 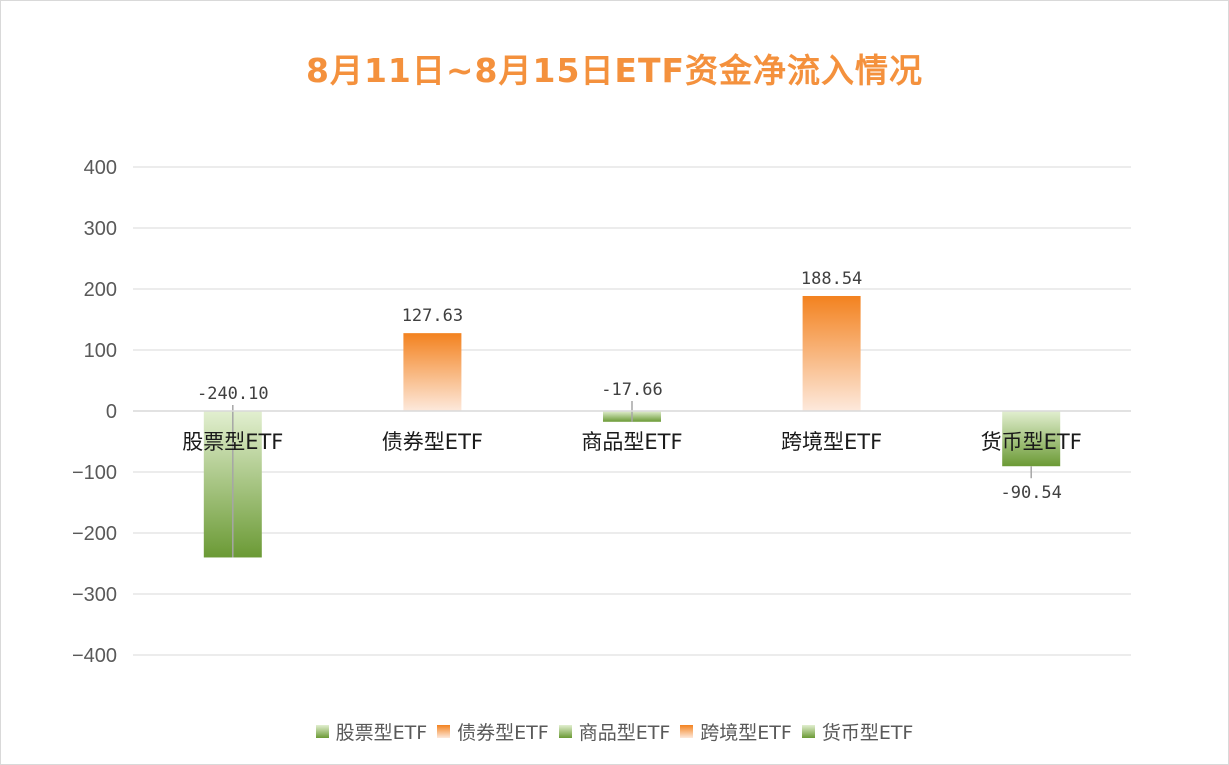 I want to click on x-tick-label: 货币型ETF, so click(x=1031, y=442).